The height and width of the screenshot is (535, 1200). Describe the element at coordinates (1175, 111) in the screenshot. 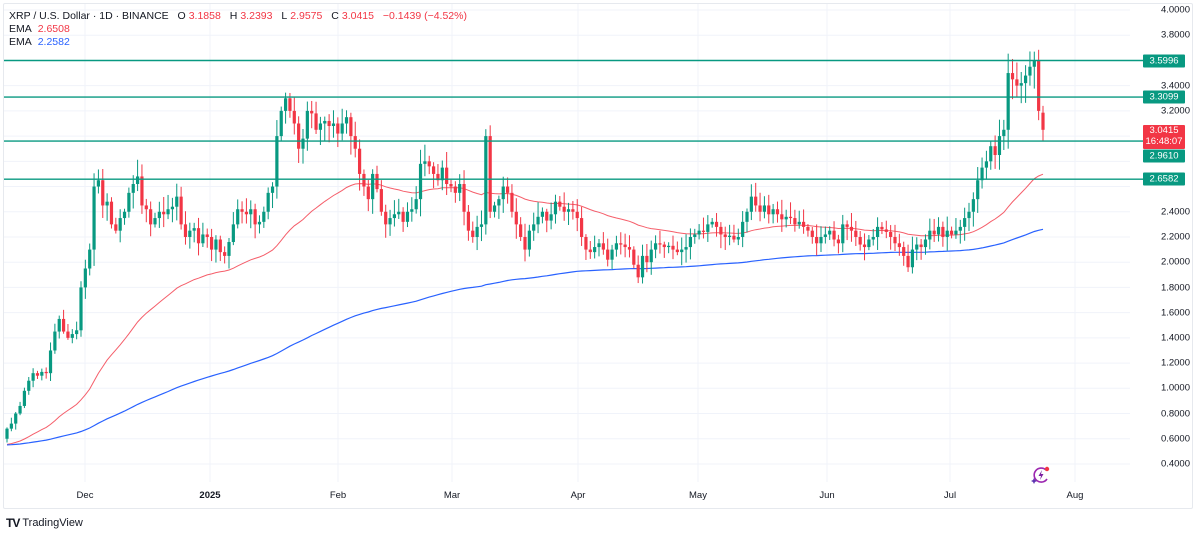

I see `price-label: 3.2000` at that location.